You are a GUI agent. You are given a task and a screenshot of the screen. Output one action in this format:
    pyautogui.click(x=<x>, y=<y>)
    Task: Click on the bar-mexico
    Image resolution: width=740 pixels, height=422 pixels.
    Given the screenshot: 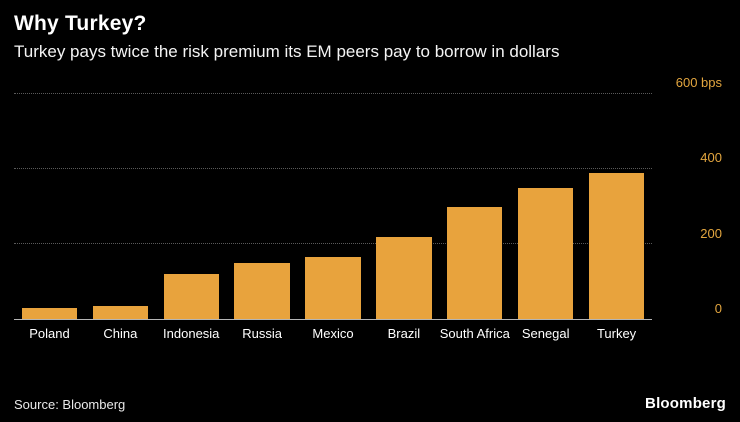 What is the action you would take?
    pyautogui.click(x=333, y=288)
    